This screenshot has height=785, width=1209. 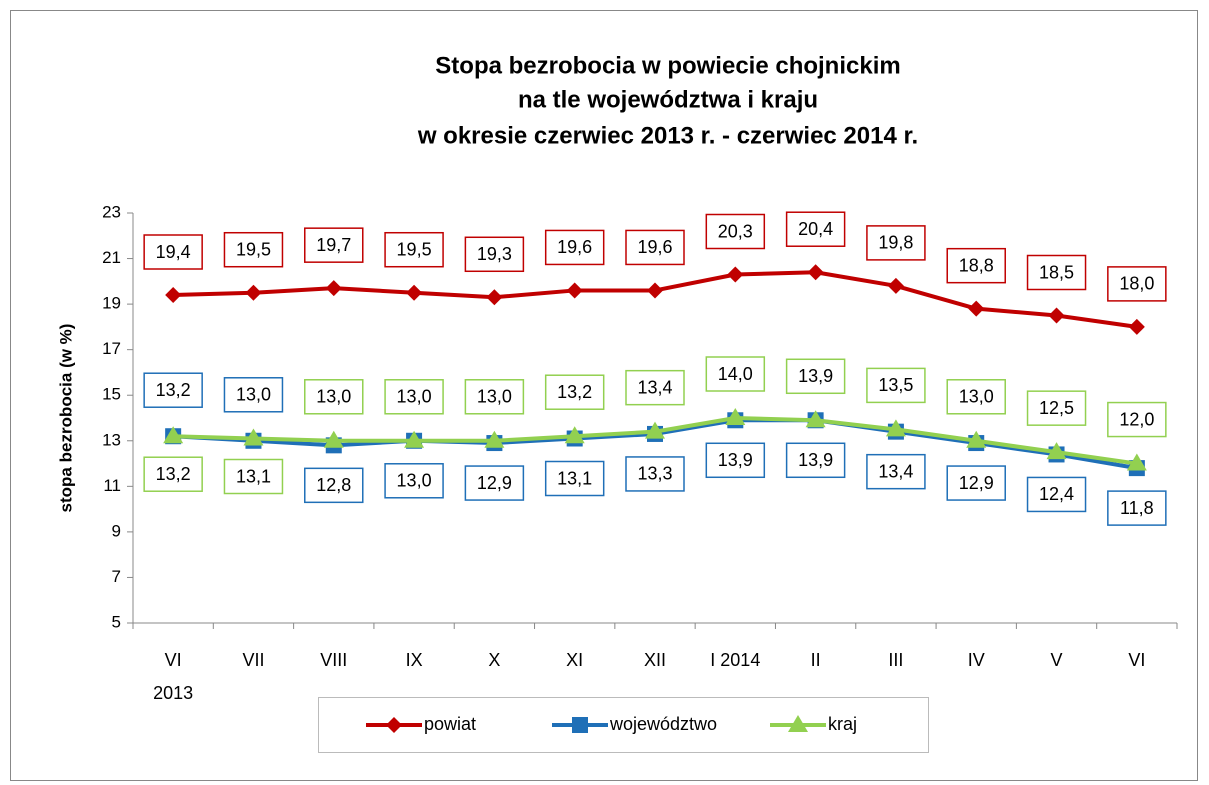 I want to click on y-tick-label: 21, so click(x=111, y=257).